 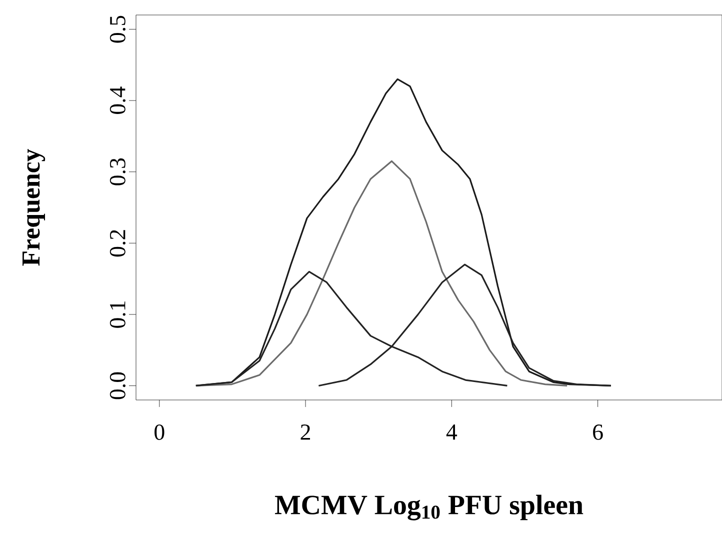 What do you see at coordinates (429, 507) in the screenshot?
I see `x-axis-title: MCMV Log$_{10}$ PFU spleen` at bounding box center [429, 507].